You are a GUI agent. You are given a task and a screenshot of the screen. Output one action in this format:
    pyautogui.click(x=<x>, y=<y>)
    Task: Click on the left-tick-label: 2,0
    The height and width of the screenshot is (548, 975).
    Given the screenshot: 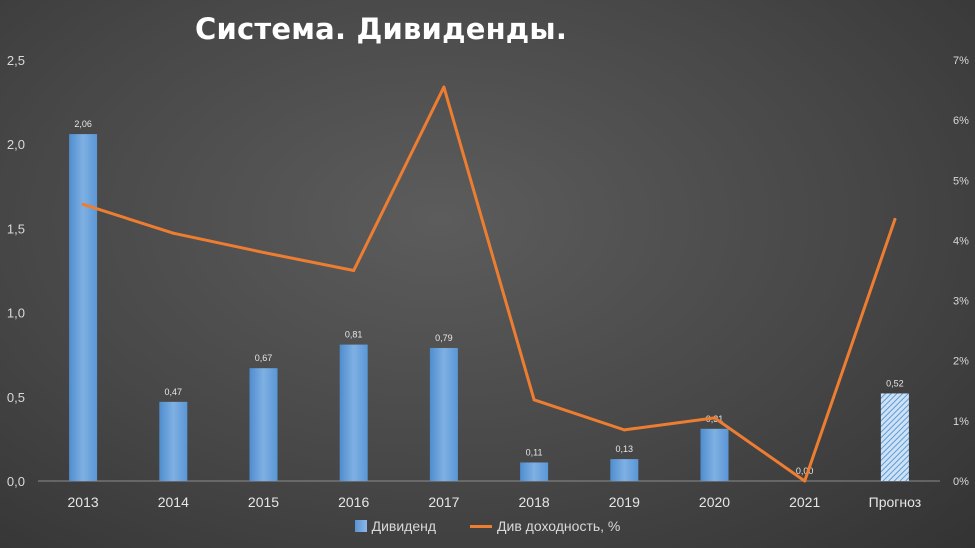 What is the action you would take?
    pyautogui.click(x=16, y=144)
    